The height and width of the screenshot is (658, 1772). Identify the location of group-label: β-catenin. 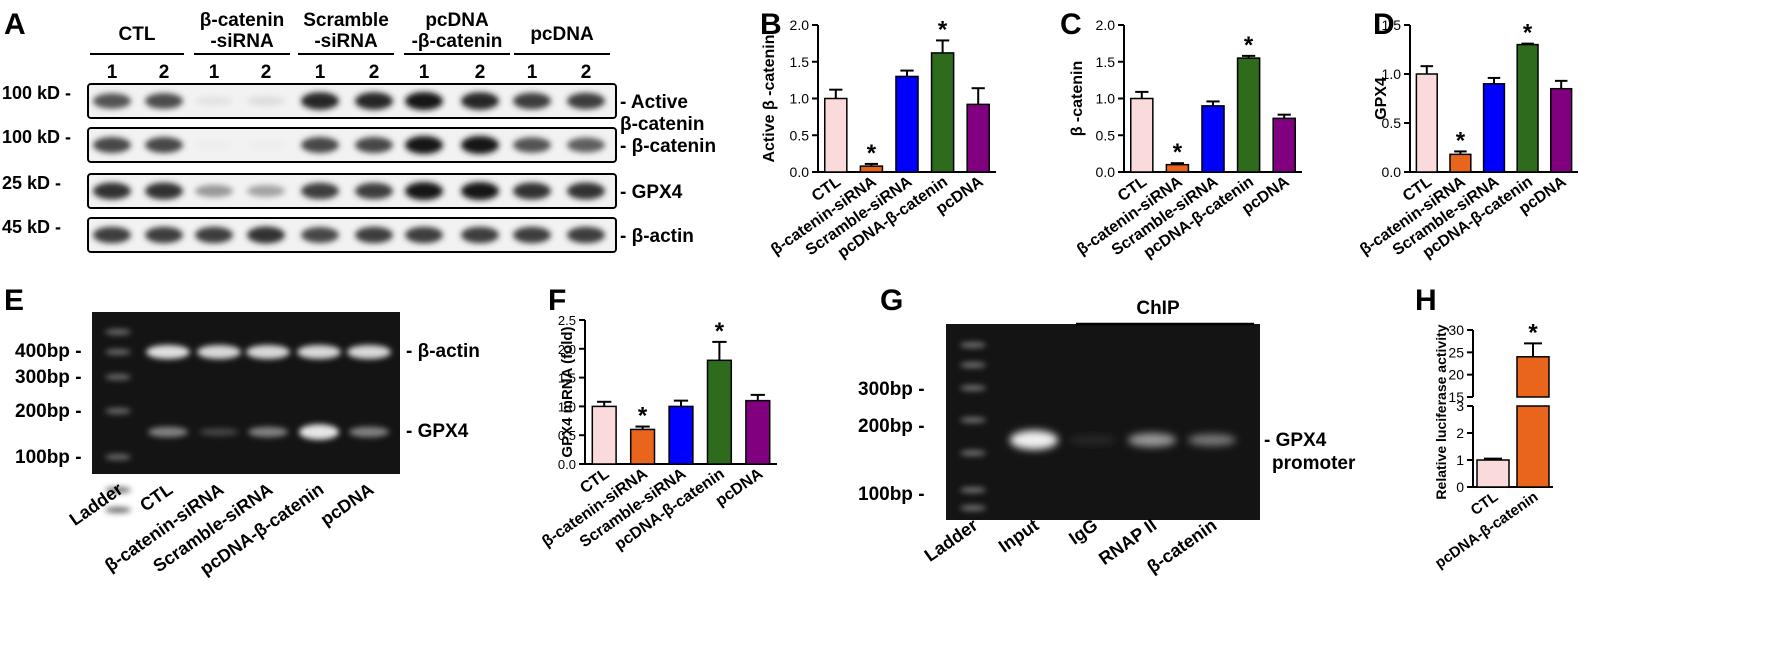
(242, 20).